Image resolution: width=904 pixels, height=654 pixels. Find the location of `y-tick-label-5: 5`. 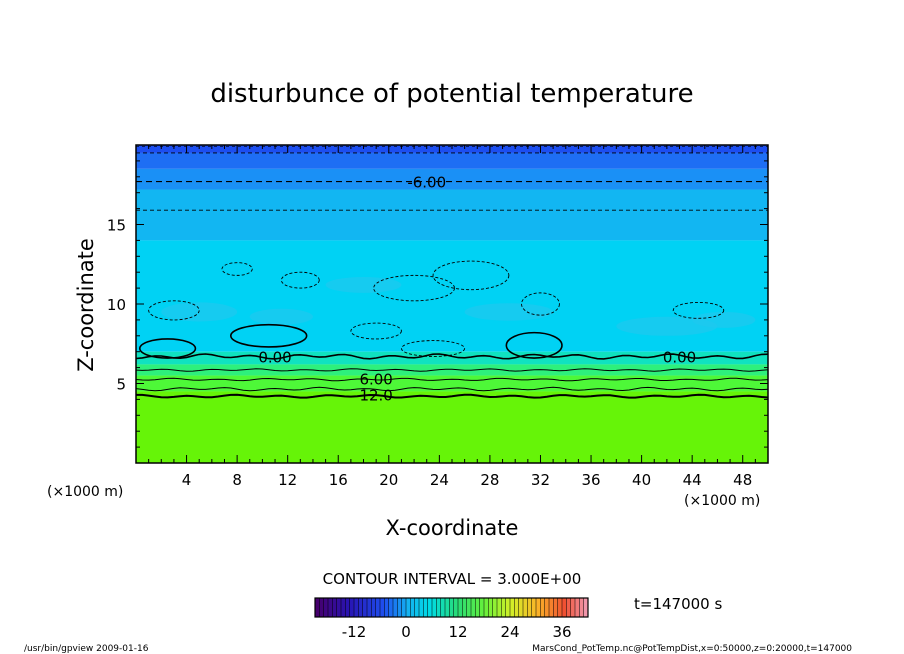

y-tick-label-5: 5 is located at coordinates (121, 385).